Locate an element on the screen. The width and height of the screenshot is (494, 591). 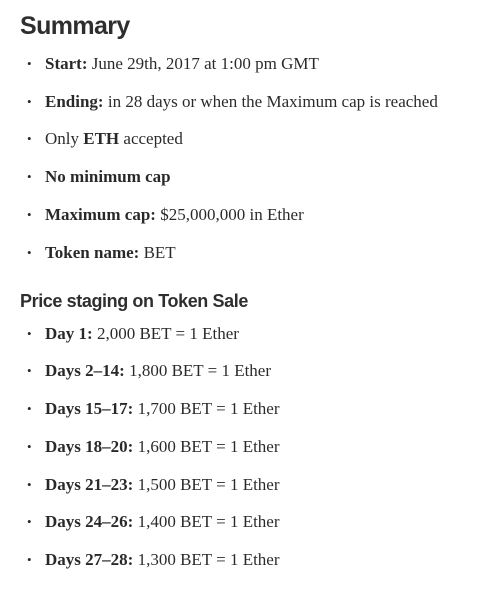
list-item-text: Days 21–23: 1,500 BET = 1 Ether is located at coordinates (162, 484).